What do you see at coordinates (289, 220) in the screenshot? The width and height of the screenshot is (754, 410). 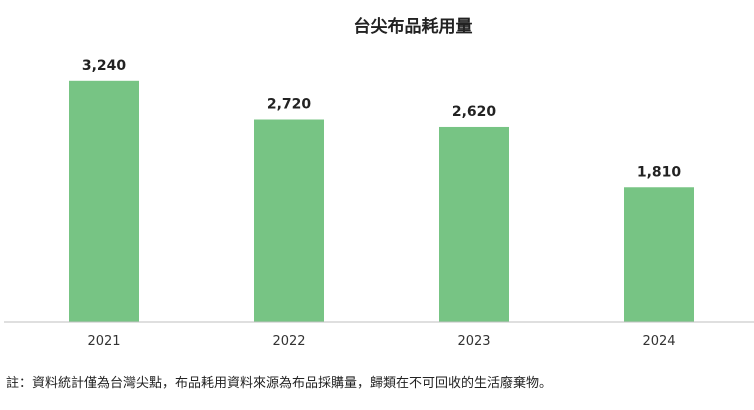 I see `bar-2022` at bounding box center [289, 220].